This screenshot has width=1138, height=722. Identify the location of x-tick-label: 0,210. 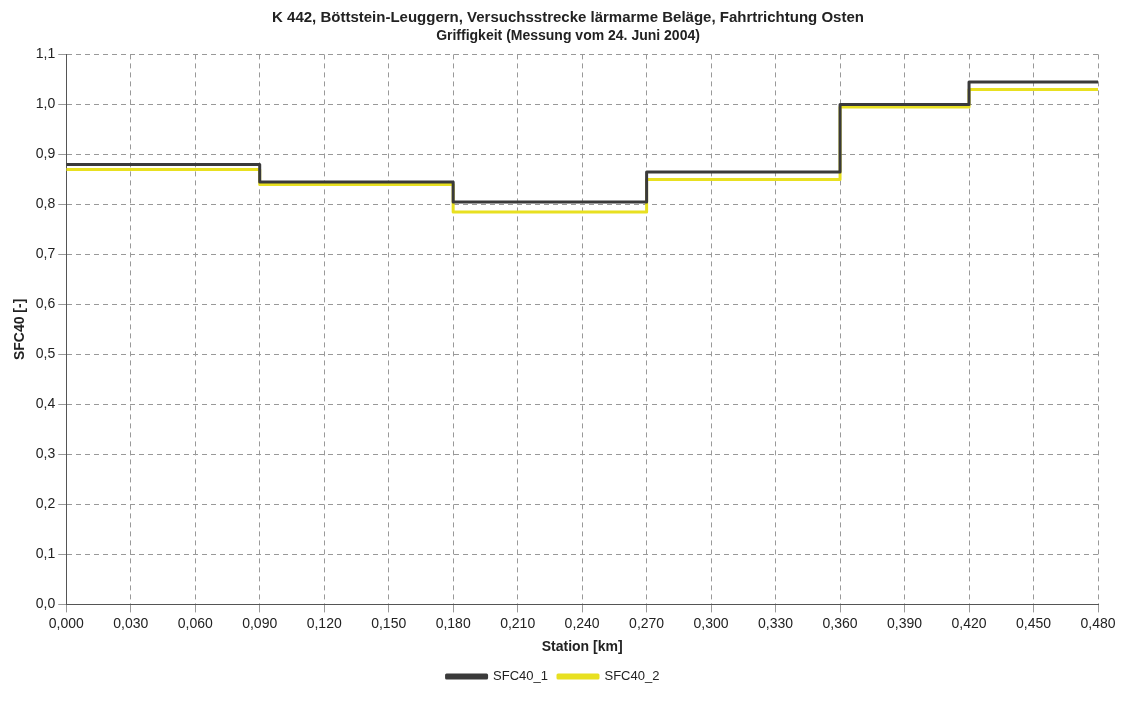
(518, 622).